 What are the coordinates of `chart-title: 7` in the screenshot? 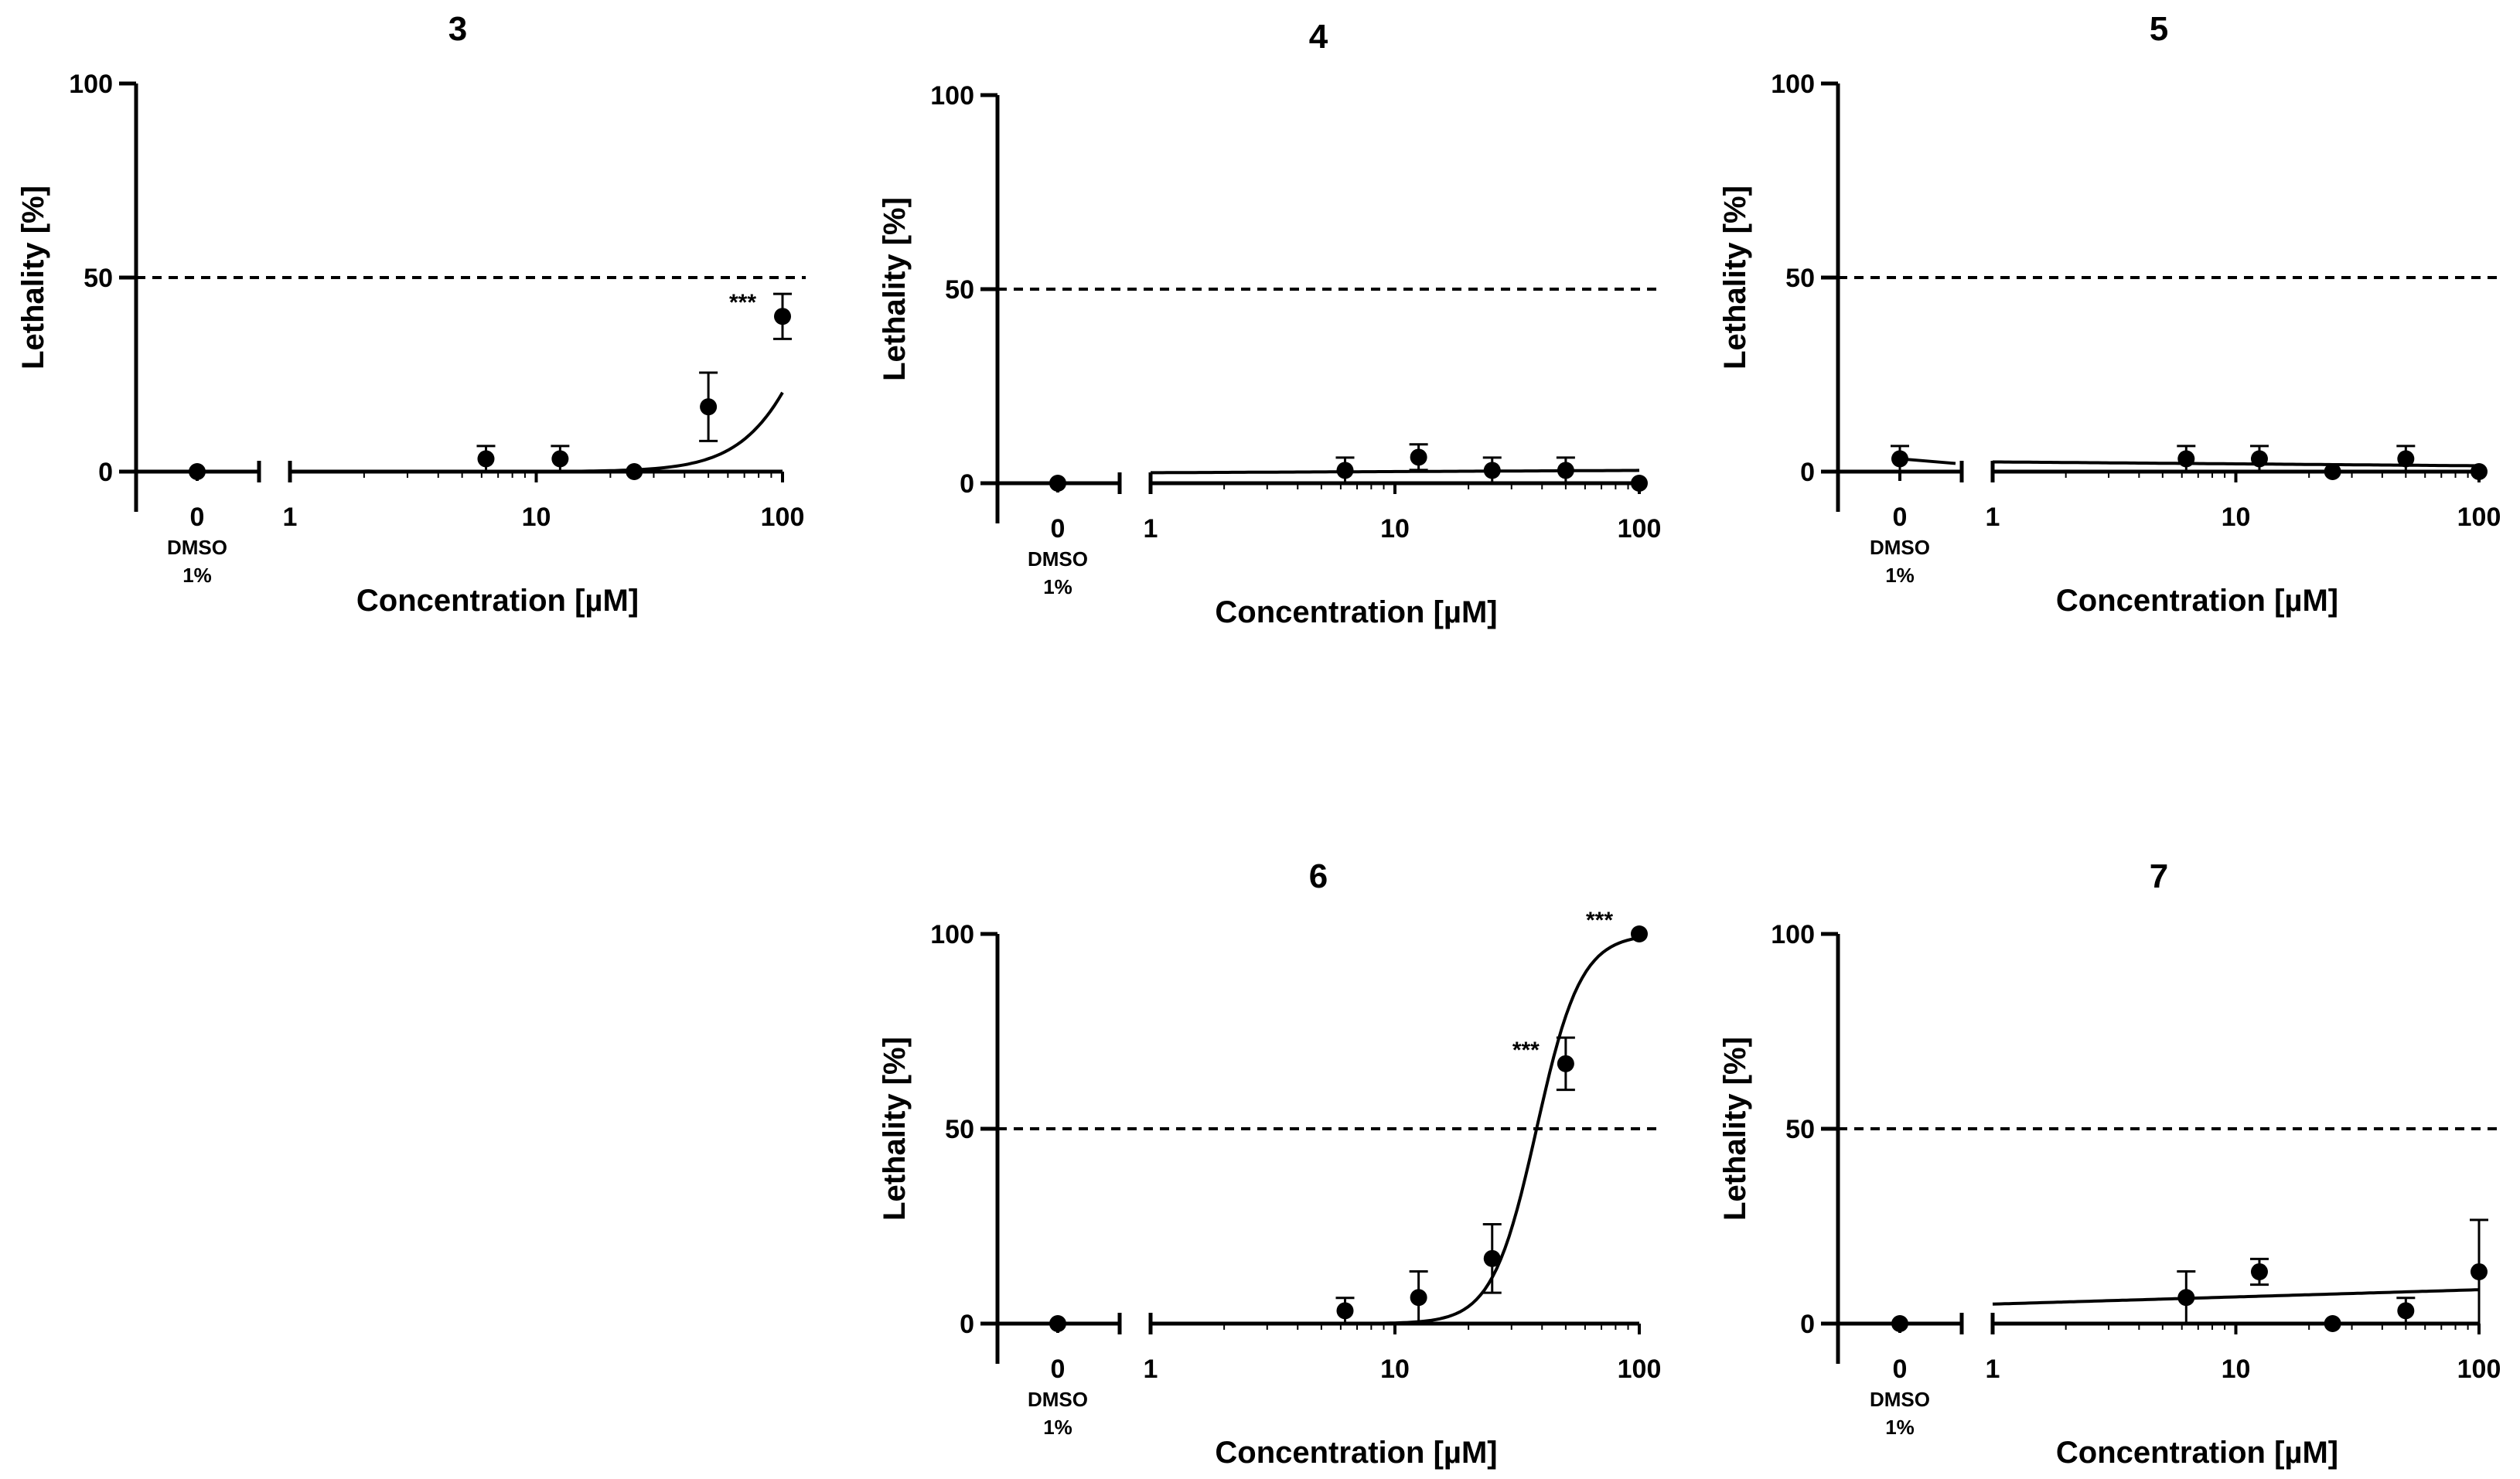 It's located at (2159, 876).